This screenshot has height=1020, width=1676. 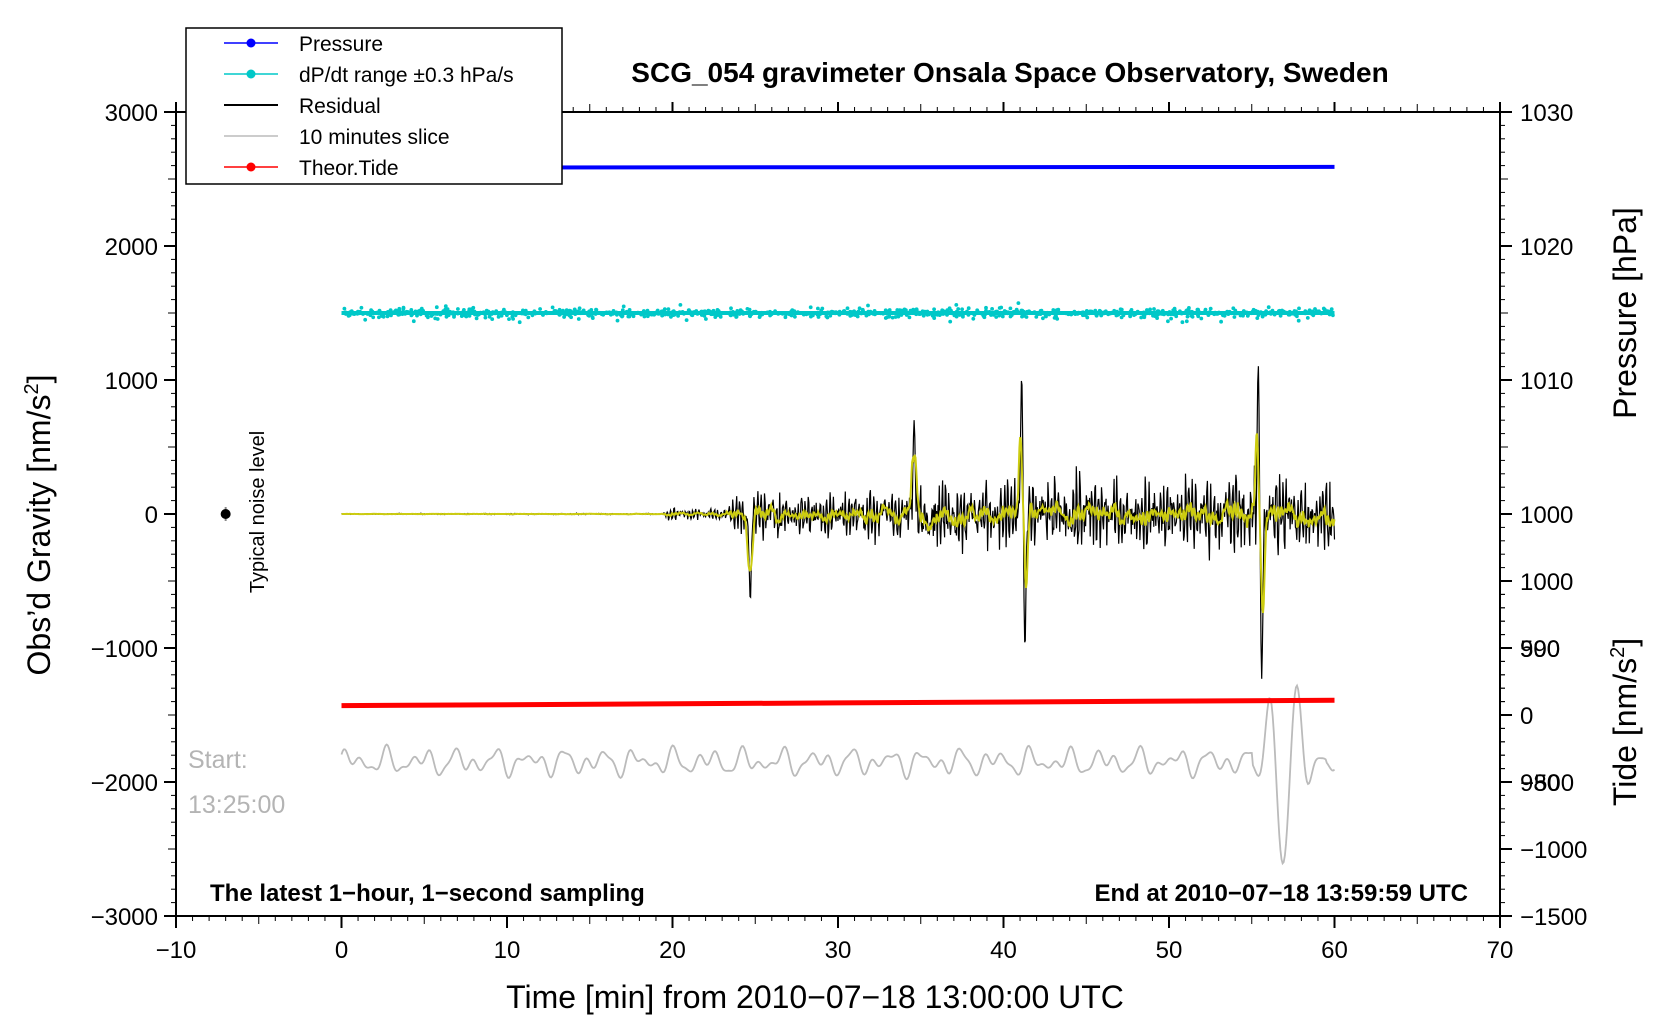 What do you see at coordinates (1540, 649) in the screenshot?
I see `pressure-tick-label: 990` at bounding box center [1540, 649].